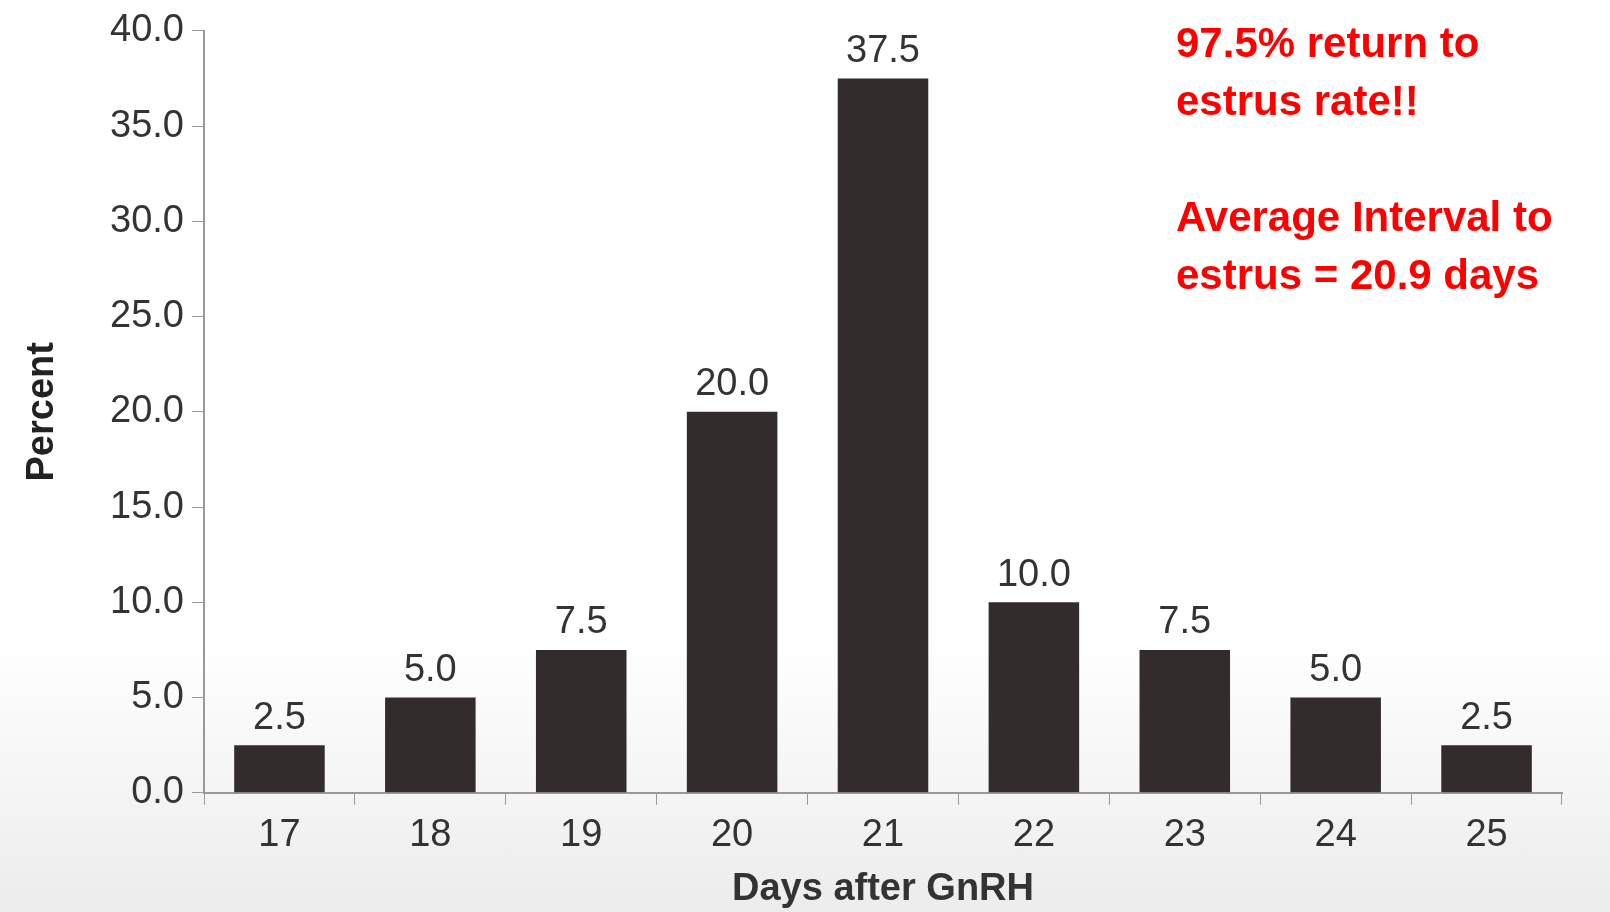 This screenshot has width=1610, height=912. I want to click on annotation: 97.5% return to estrus rate!!, so click(1328, 72).